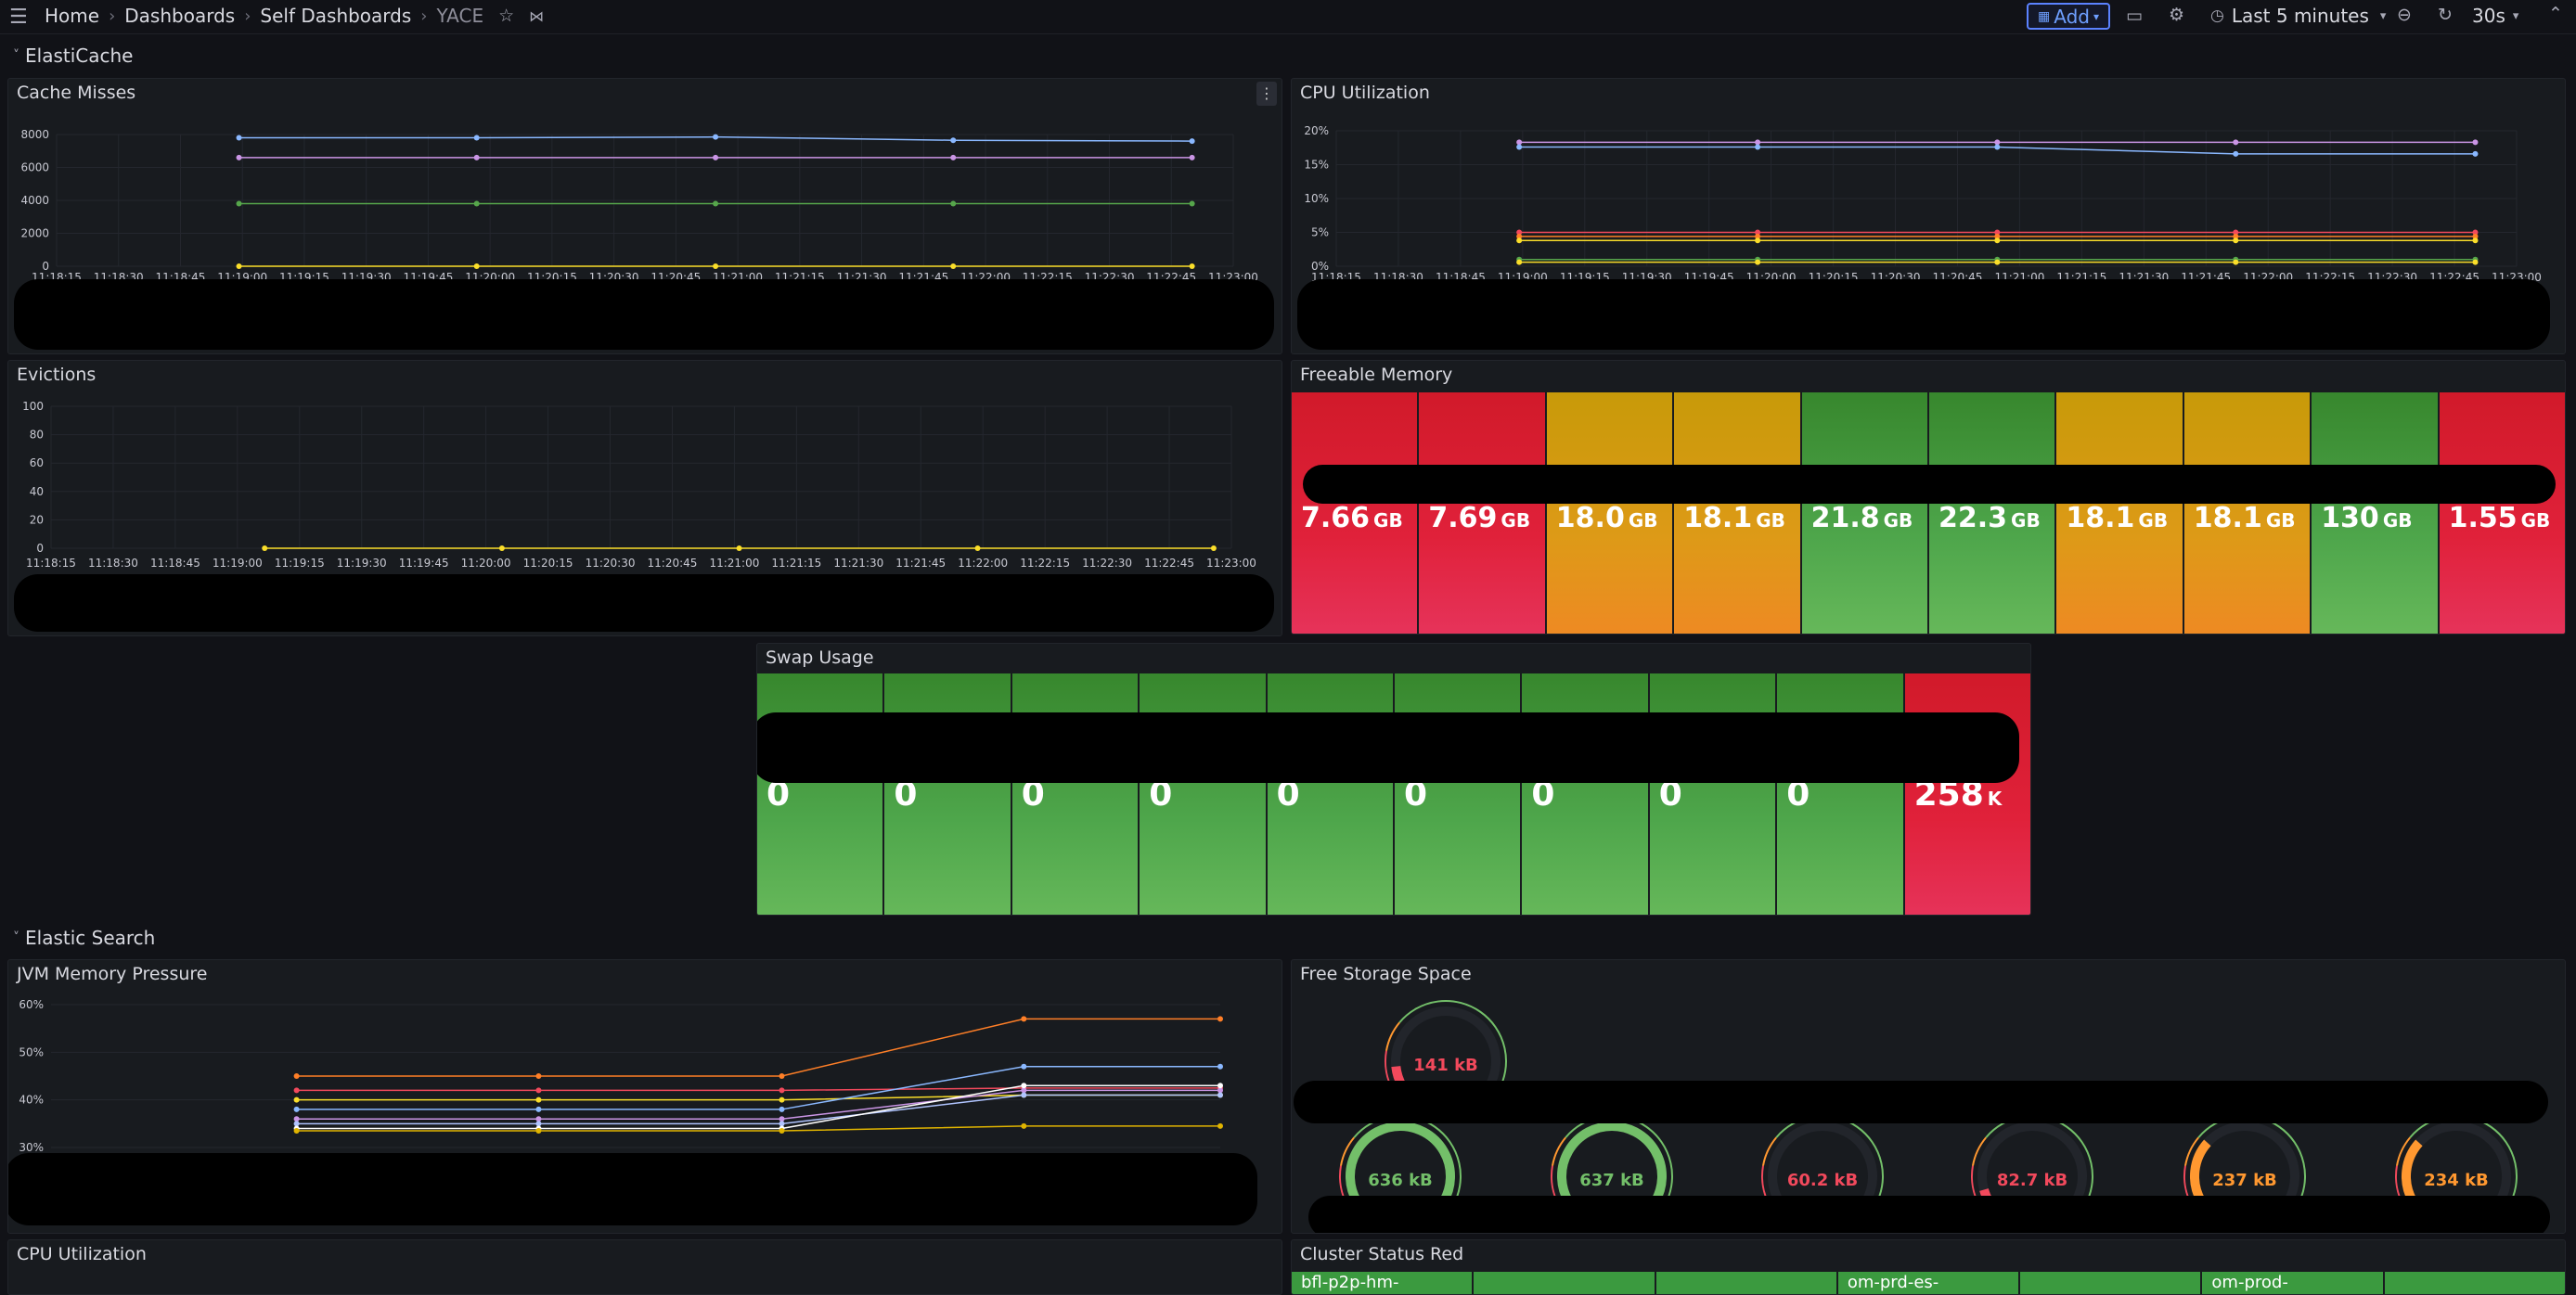 The height and width of the screenshot is (1295, 2576). What do you see at coordinates (1482, 513) in the screenshot?
I see `stat-cell: 7.69 GB` at bounding box center [1482, 513].